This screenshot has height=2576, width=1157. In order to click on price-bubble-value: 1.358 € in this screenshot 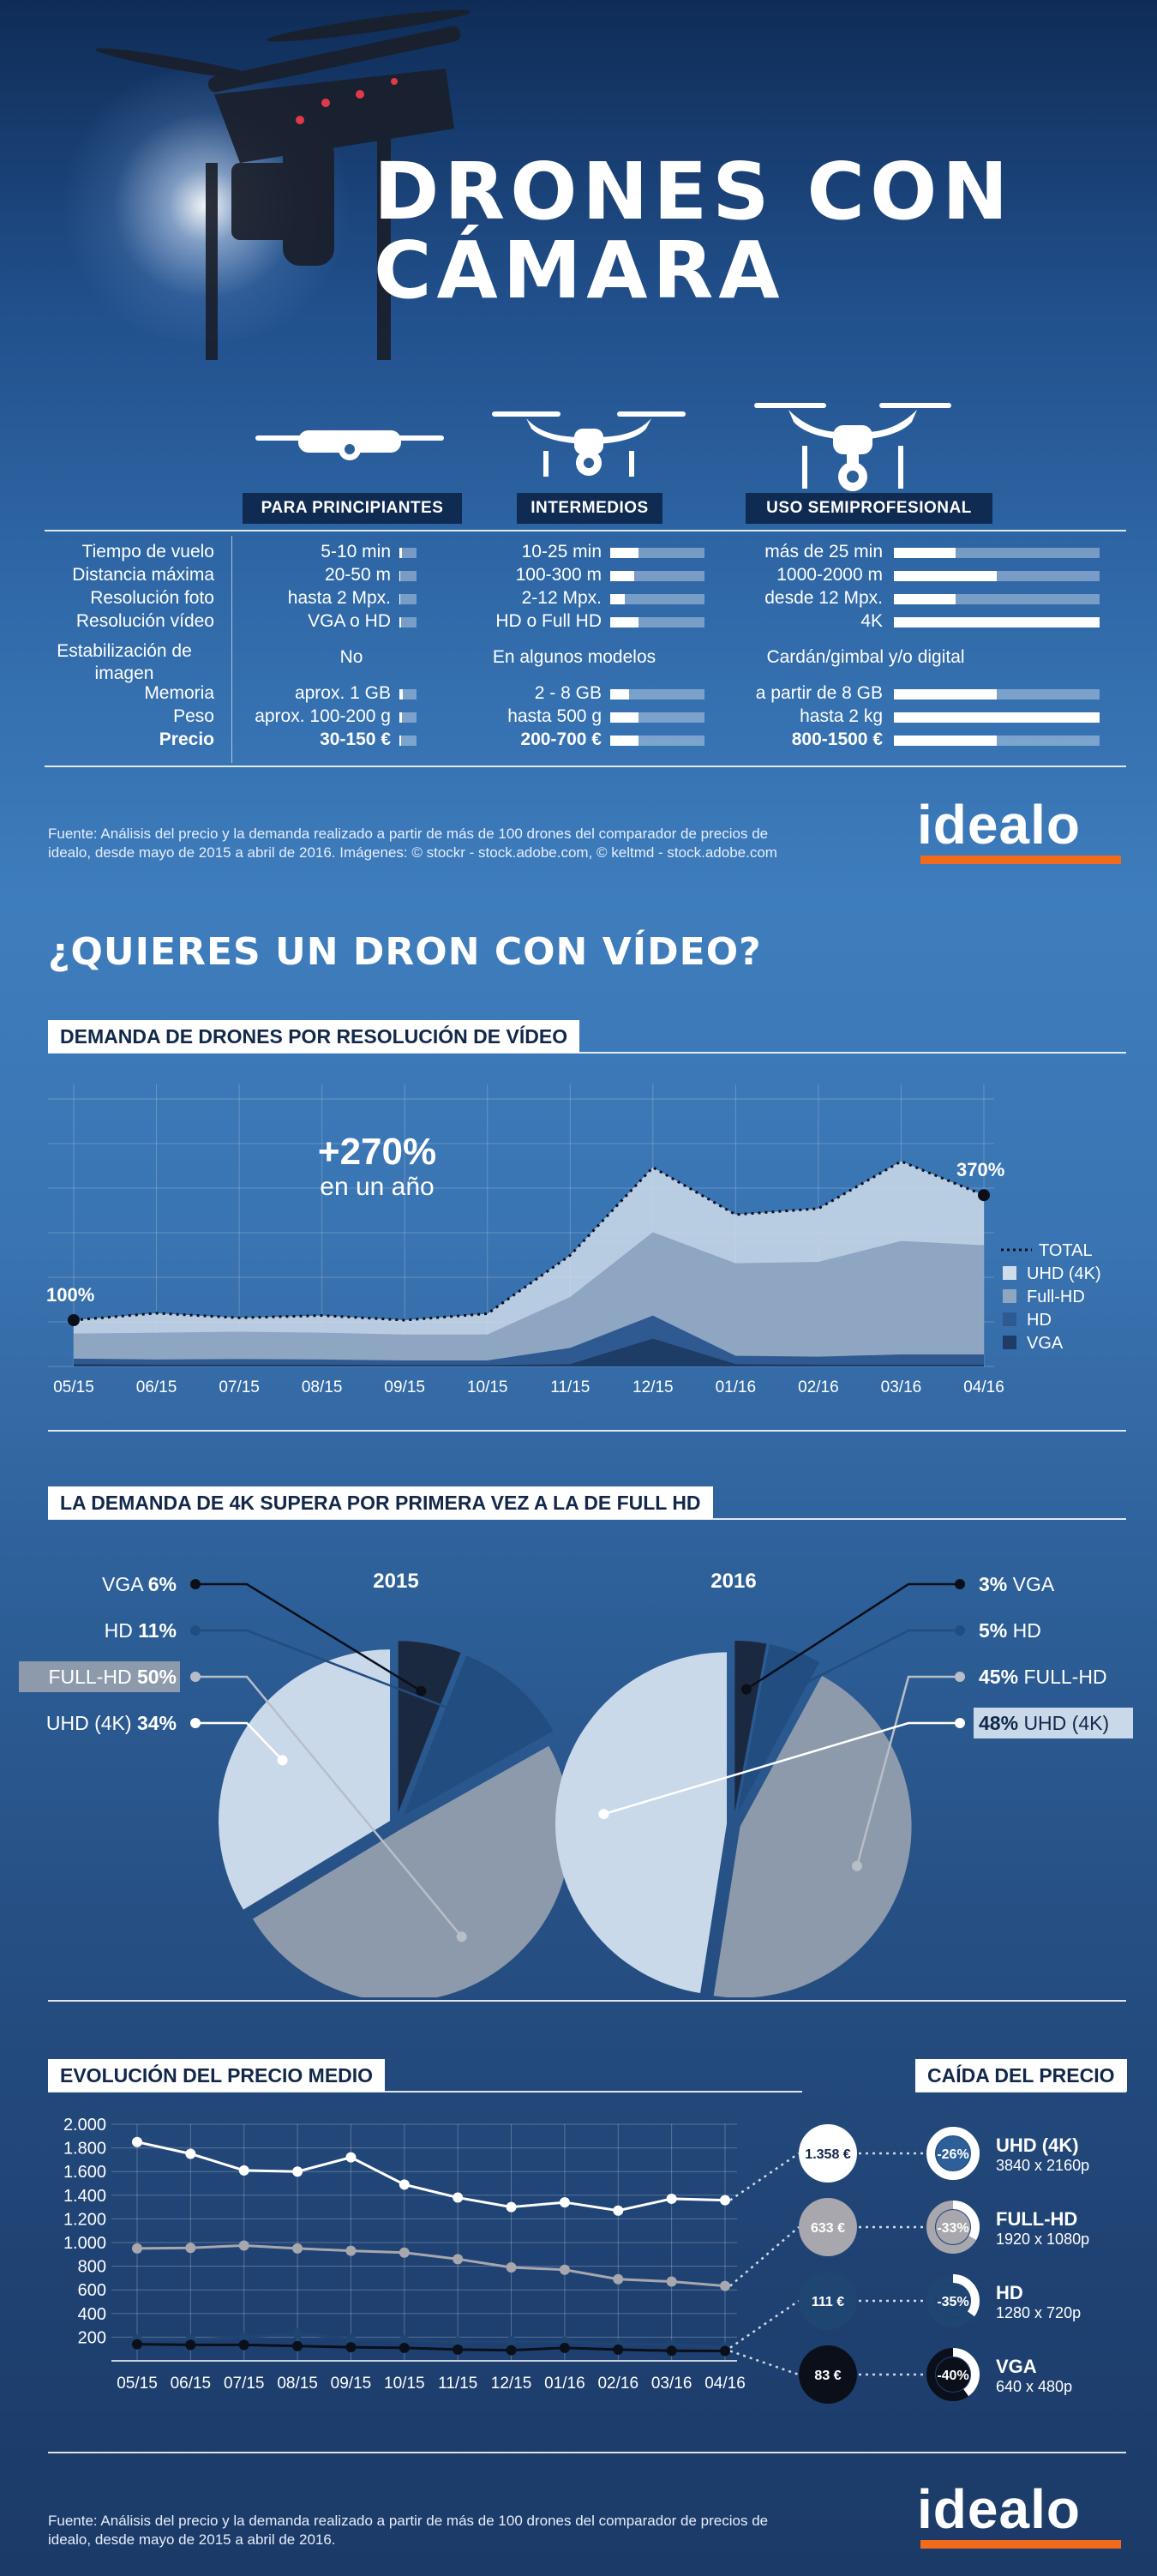, I will do `click(827, 2154)`.